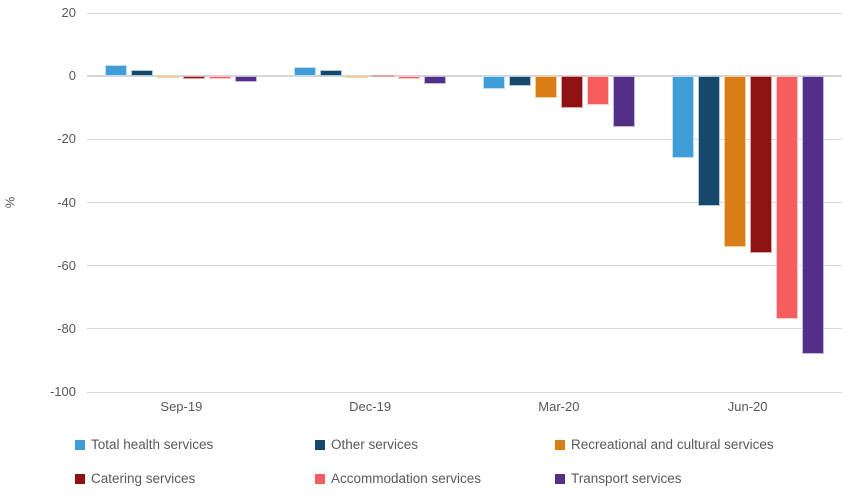  Describe the element at coordinates (152, 444) in the screenshot. I see `legend-label: Total health services` at that location.